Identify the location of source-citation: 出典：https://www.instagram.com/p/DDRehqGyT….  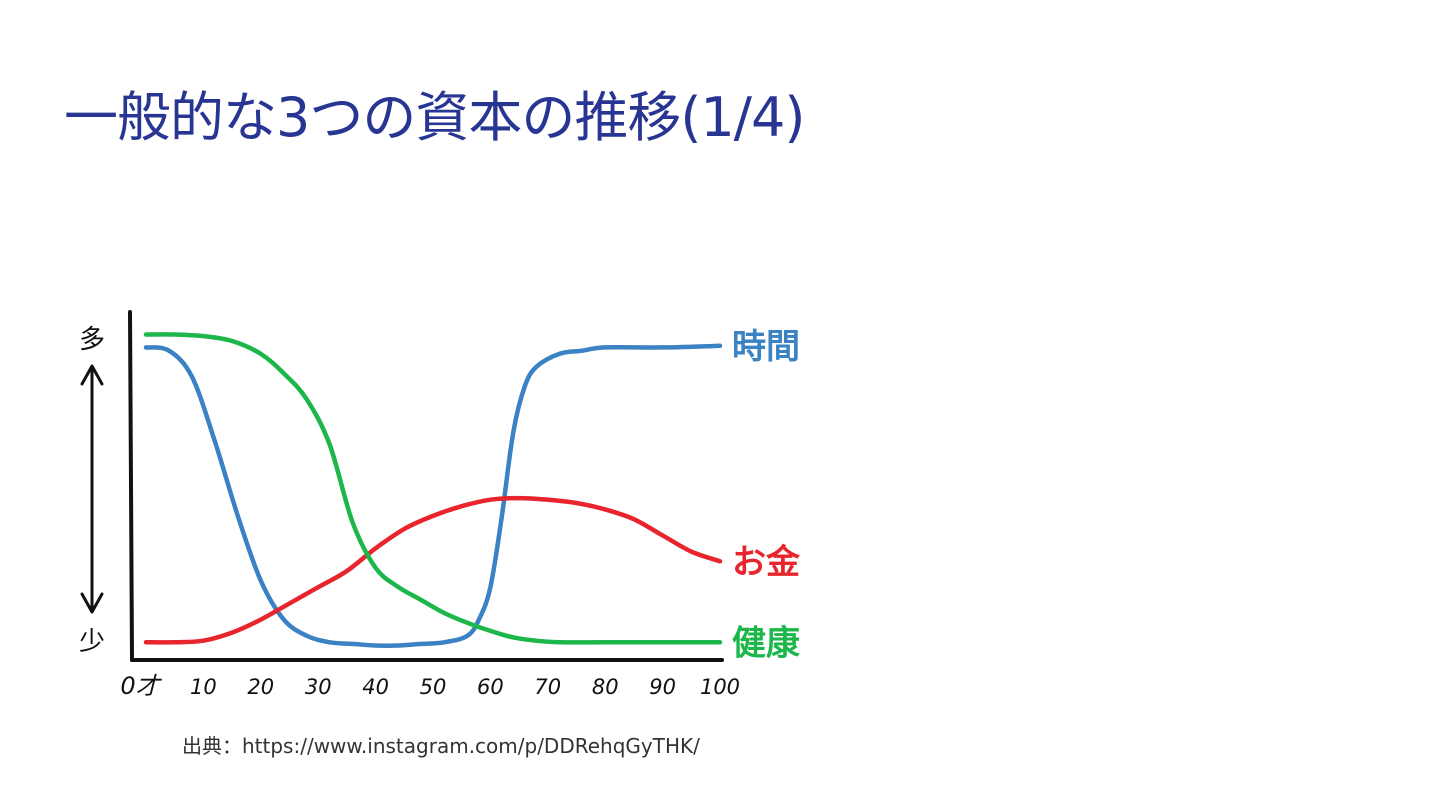
(441, 746).